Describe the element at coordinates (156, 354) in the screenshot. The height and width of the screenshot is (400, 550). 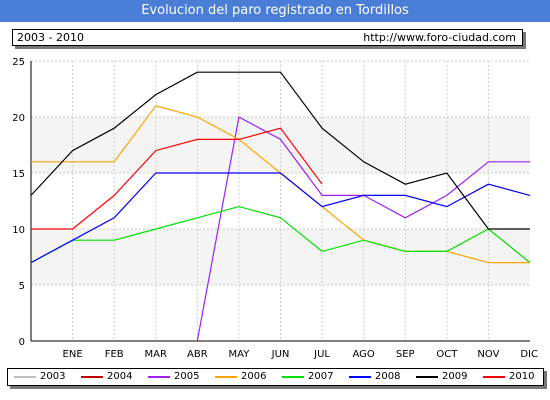
I see `x-tick-label: MAR` at that location.